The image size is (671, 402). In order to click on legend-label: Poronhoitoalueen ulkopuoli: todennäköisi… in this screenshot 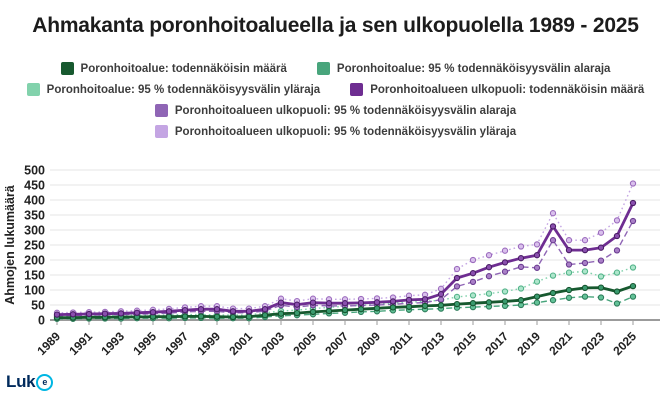, I will do `click(507, 89)`.